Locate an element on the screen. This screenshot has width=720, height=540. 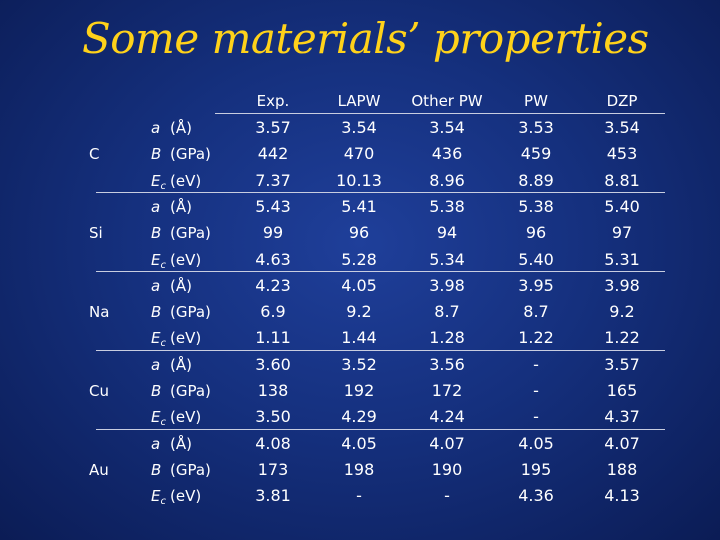
table-cell: 3.50 is located at coordinates (273, 417).